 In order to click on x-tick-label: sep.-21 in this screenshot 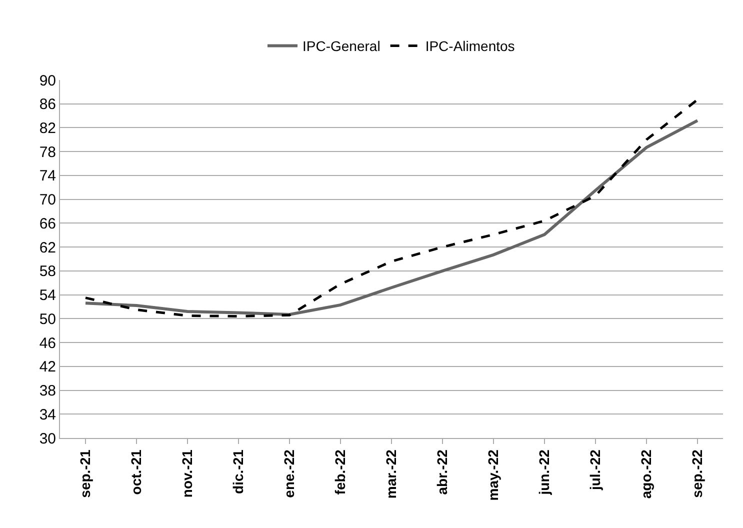, I will do `click(85, 473)`.